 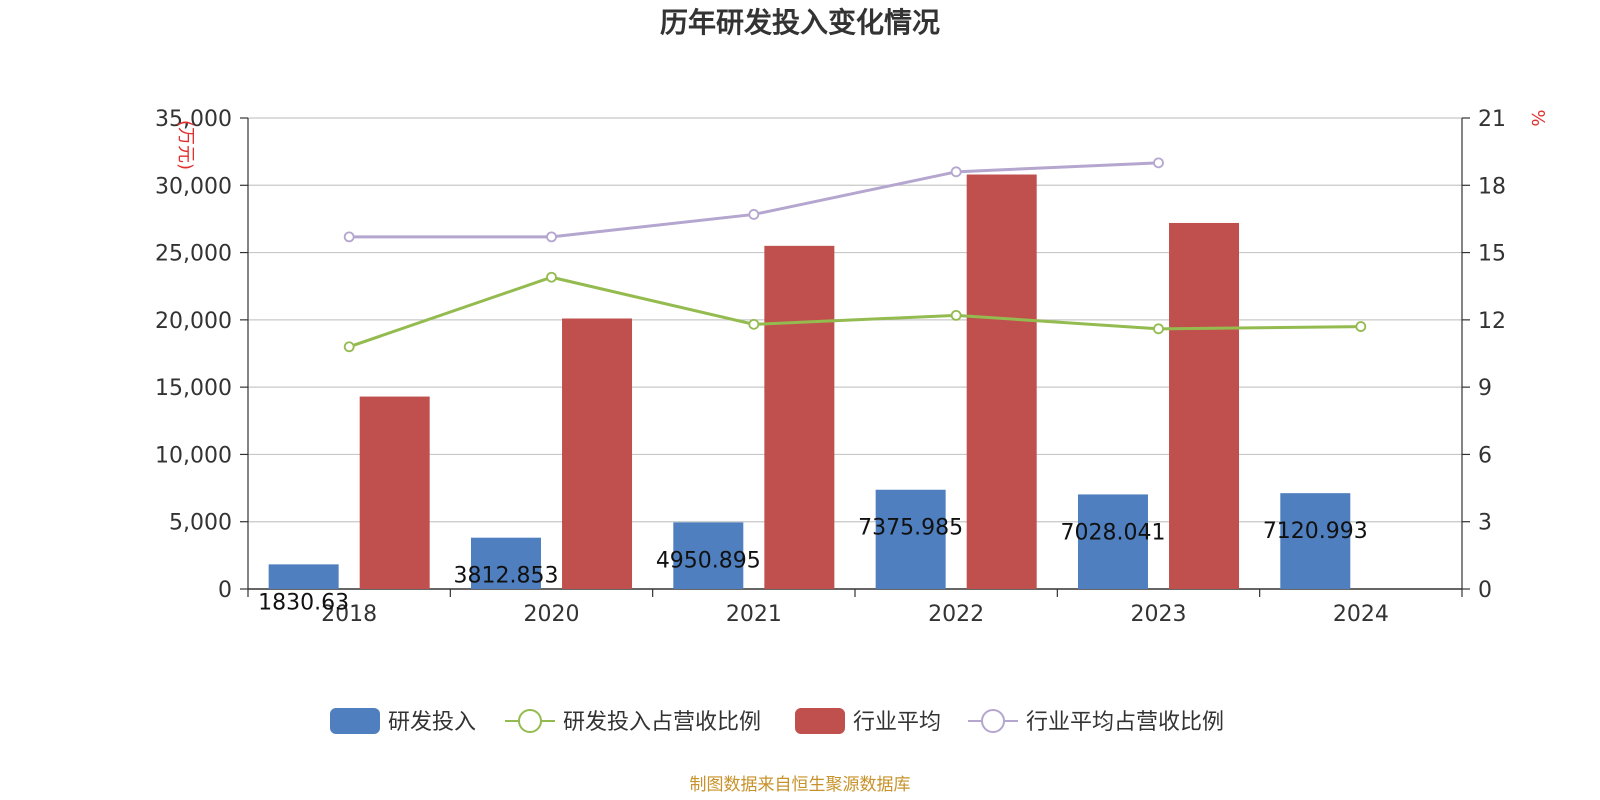 What do you see at coordinates (1492, 321) in the screenshot?
I see `right-tick-label: 12` at bounding box center [1492, 321].